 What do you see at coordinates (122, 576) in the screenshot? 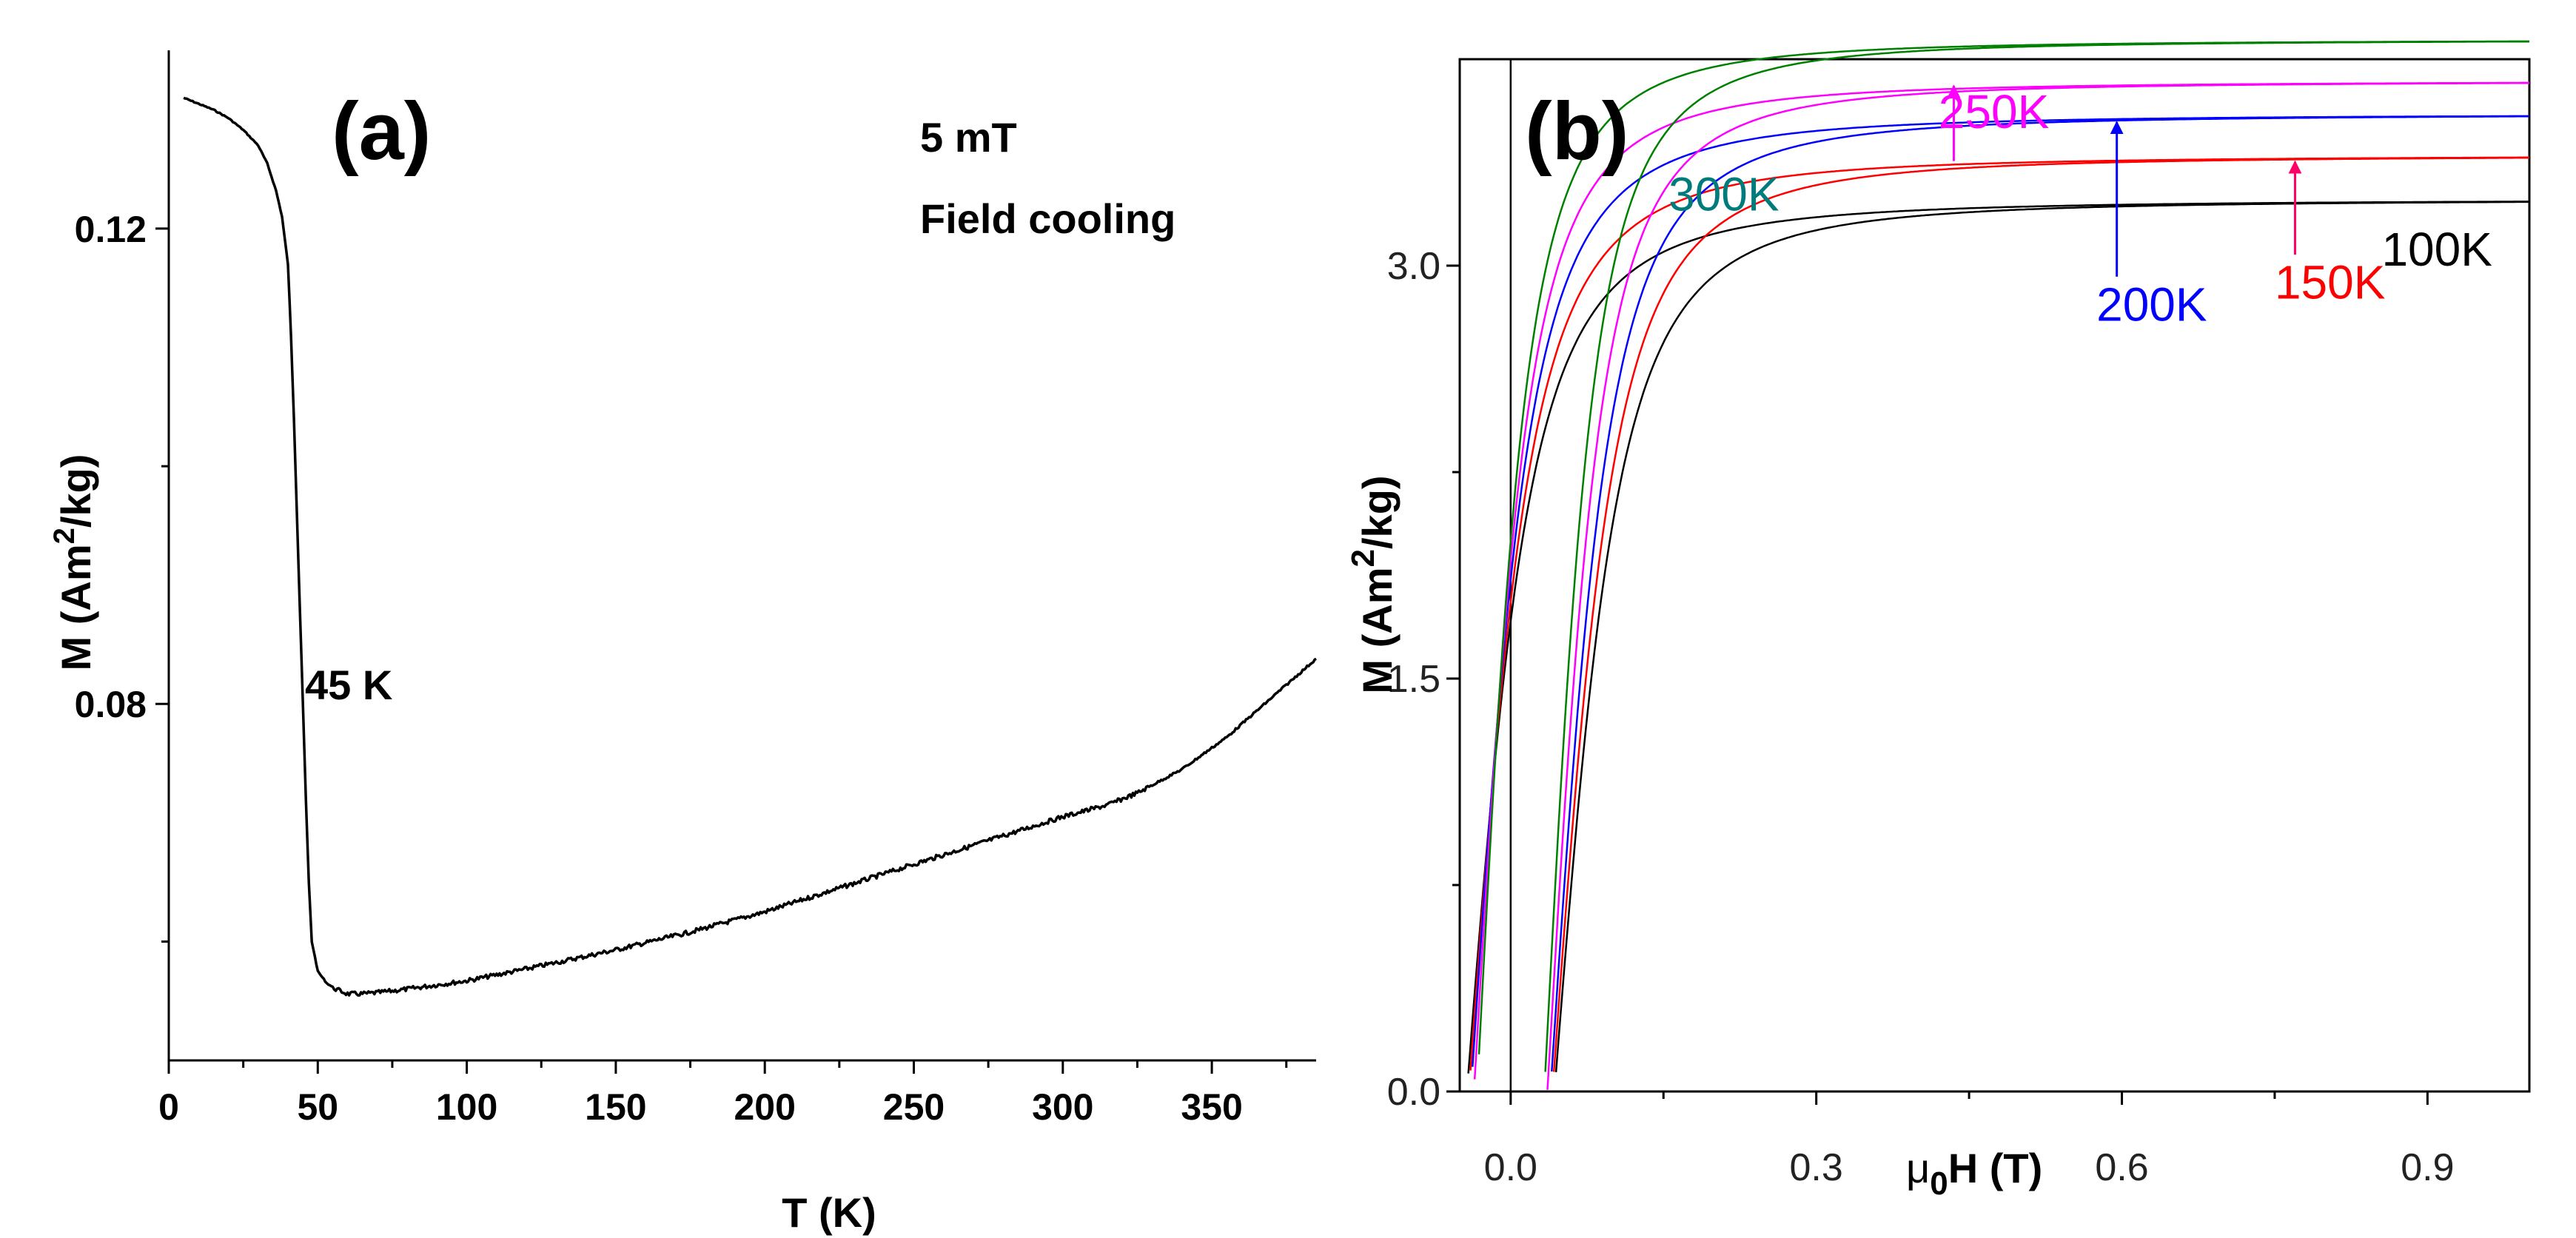
I see `panel-a-y-ticks: 0.08 0.12` at bounding box center [122, 576].